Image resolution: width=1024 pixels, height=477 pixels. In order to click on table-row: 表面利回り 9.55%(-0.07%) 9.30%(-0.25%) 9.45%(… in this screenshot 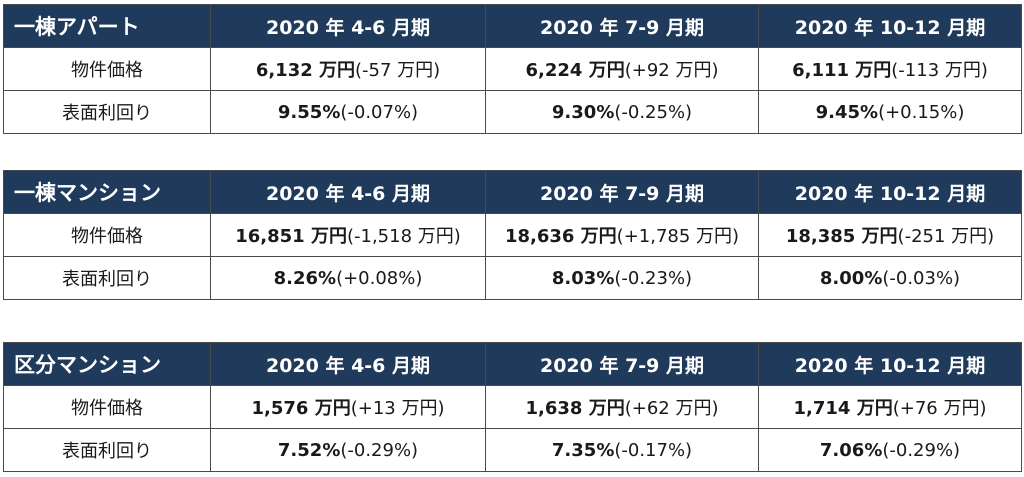, I will do `click(512, 112)`.